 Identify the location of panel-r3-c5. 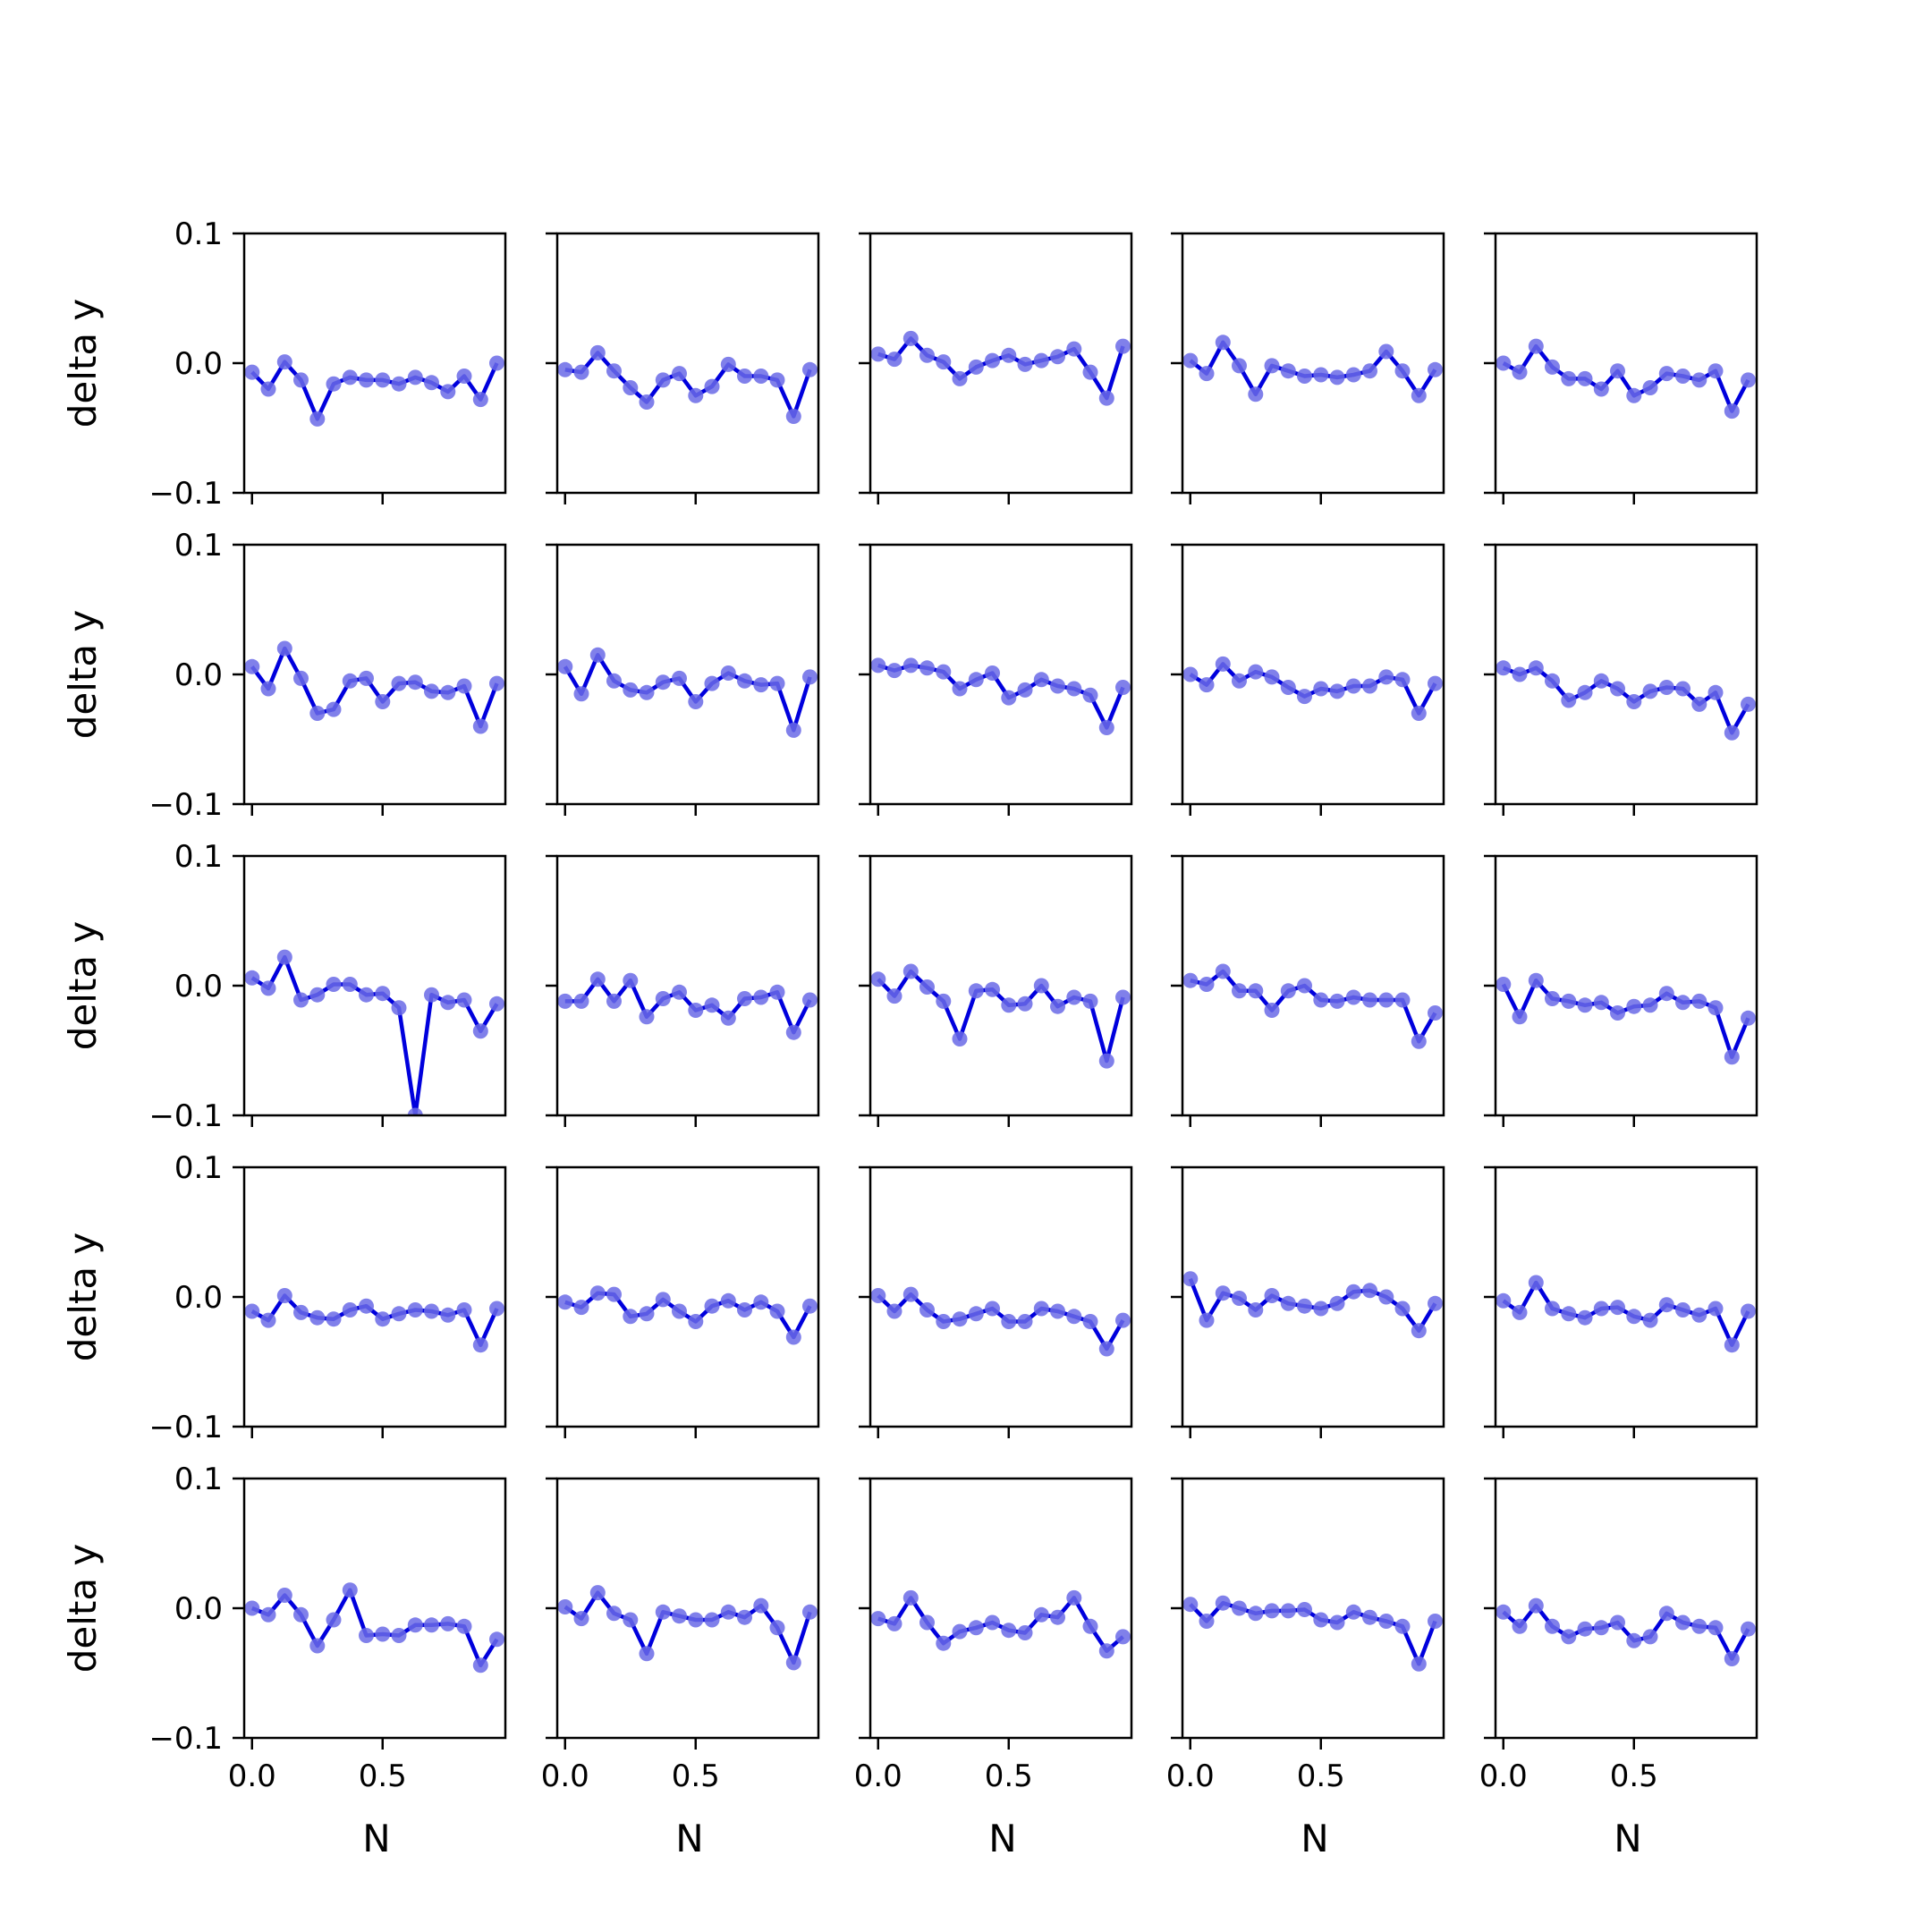
(1621, 990).